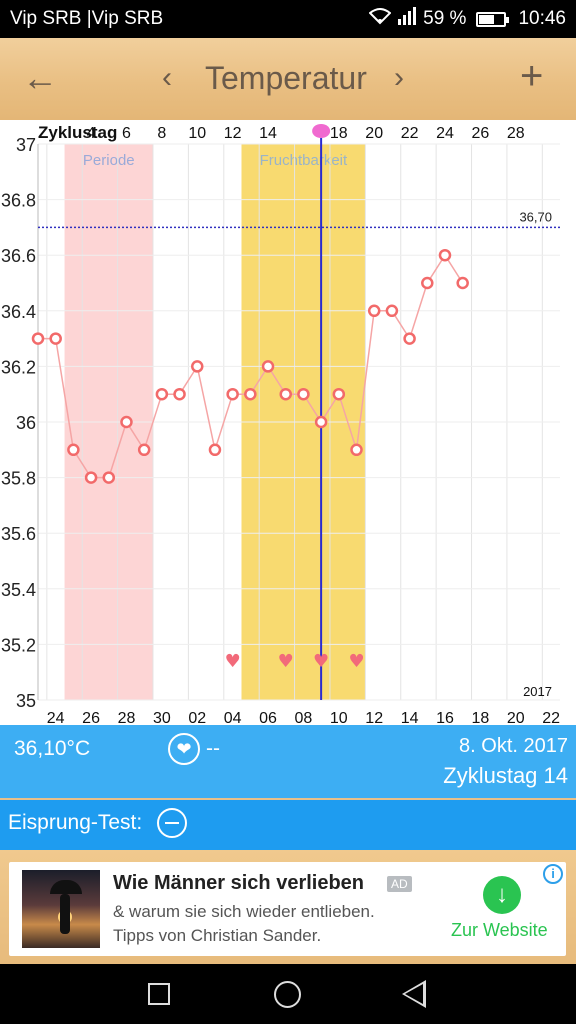 This screenshot has width=576, height=1024. I want to click on bottom-tick-label: 22, so click(551, 717).